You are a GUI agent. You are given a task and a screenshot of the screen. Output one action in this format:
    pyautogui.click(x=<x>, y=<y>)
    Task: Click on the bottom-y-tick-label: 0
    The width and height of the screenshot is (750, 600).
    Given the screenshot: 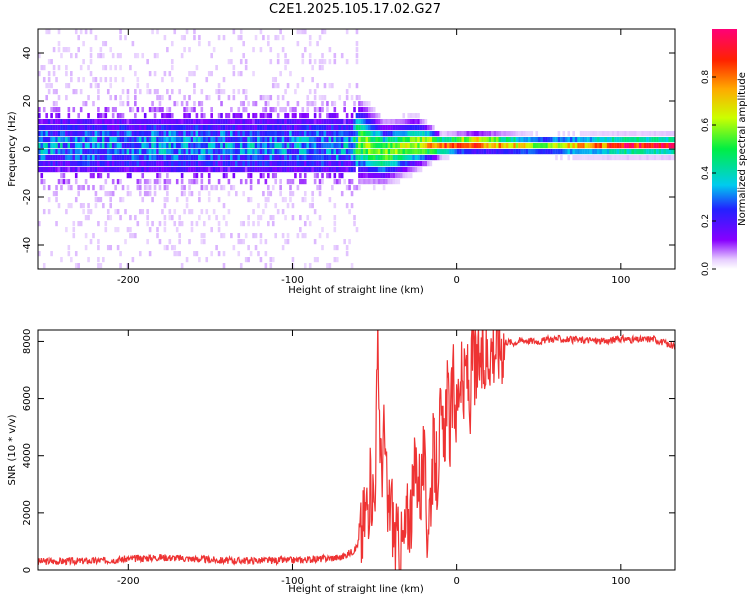 What is the action you would take?
    pyautogui.click(x=27, y=570)
    